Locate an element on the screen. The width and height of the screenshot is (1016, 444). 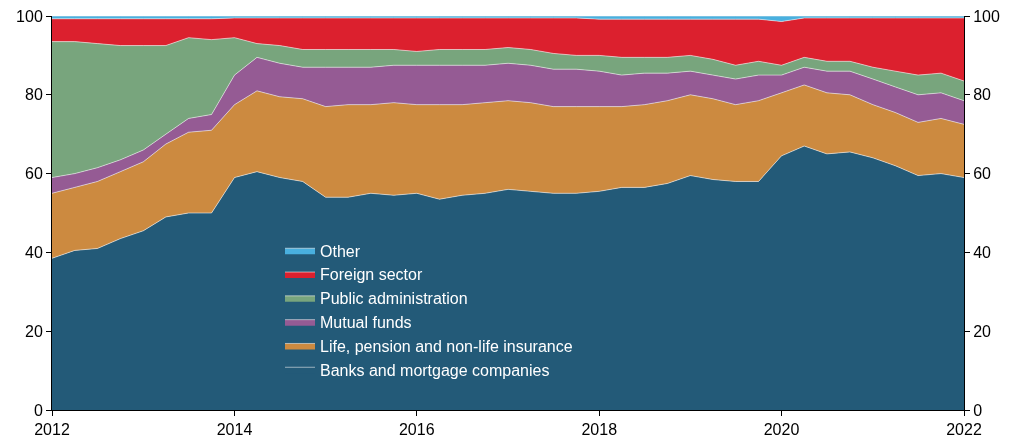
legend-label: Life, pension and non-life insurance is located at coordinates (446, 346).